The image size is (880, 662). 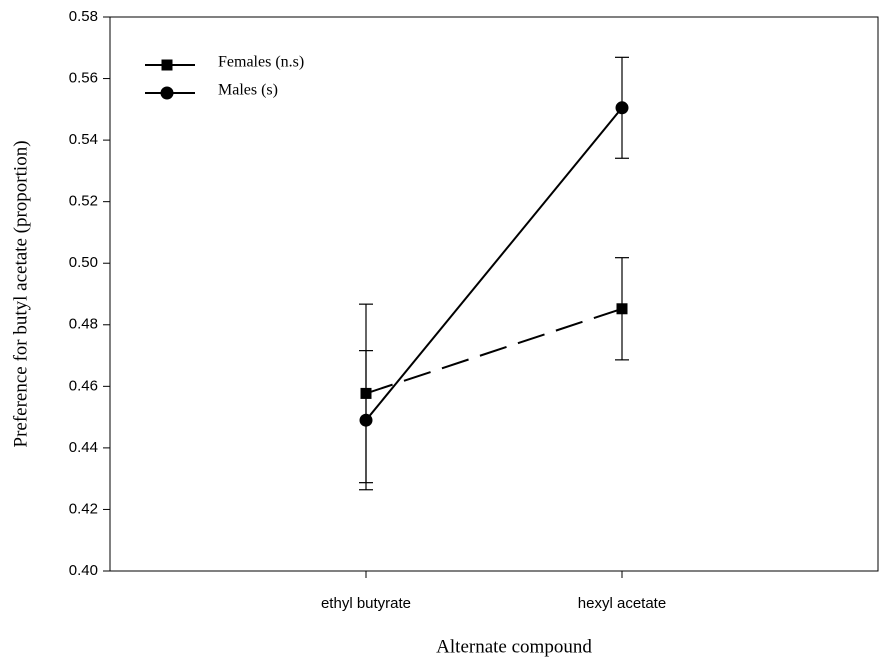 I want to click on y-tick-label: 0.40, so click(x=83, y=570).